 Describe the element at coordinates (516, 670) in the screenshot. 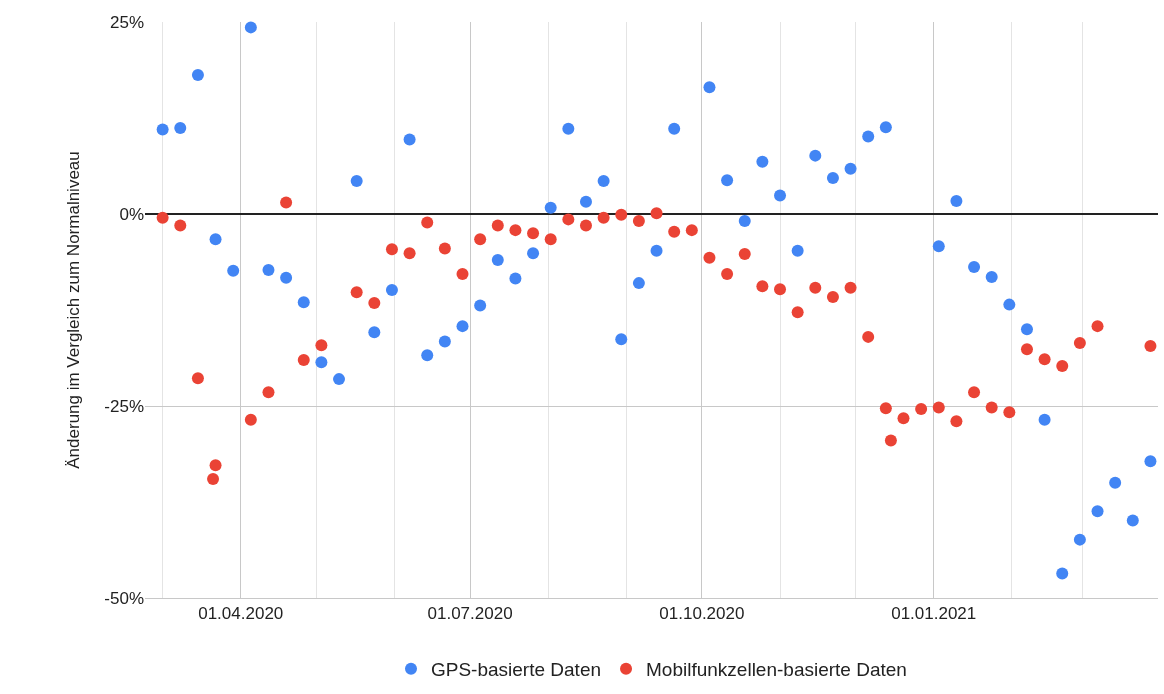

I see `legend-label: GPS-basierte Daten` at that location.